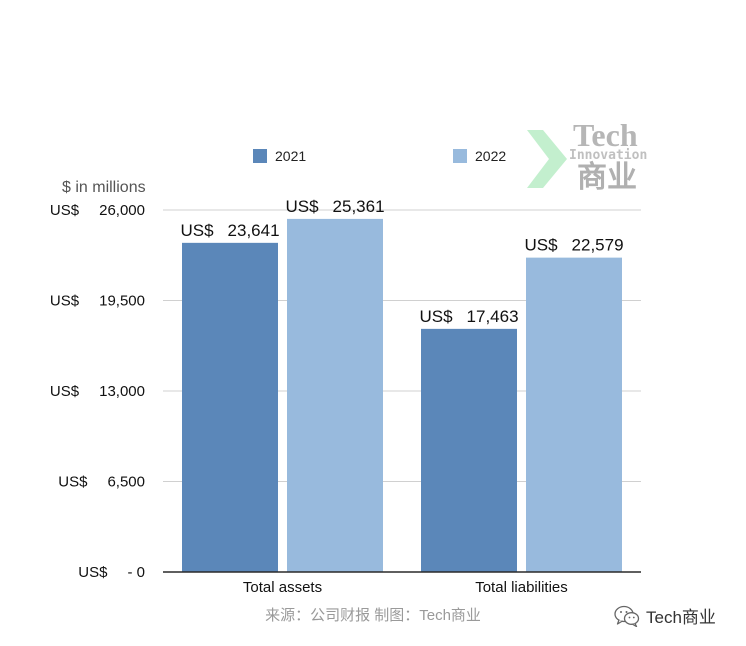  What do you see at coordinates (547, 159) in the screenshot?
I see `chevron-arrow-icon` at bounding box center [547, 159].